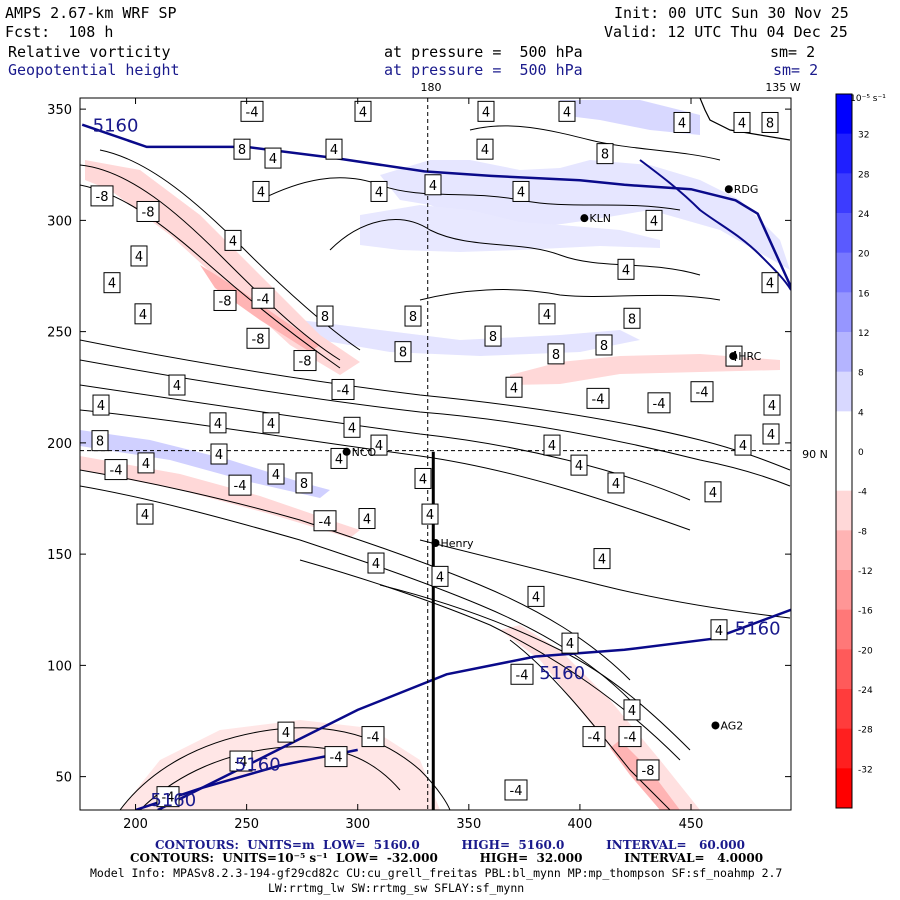  I want to click on field2-name: Geopotential height, so click(94, 70).